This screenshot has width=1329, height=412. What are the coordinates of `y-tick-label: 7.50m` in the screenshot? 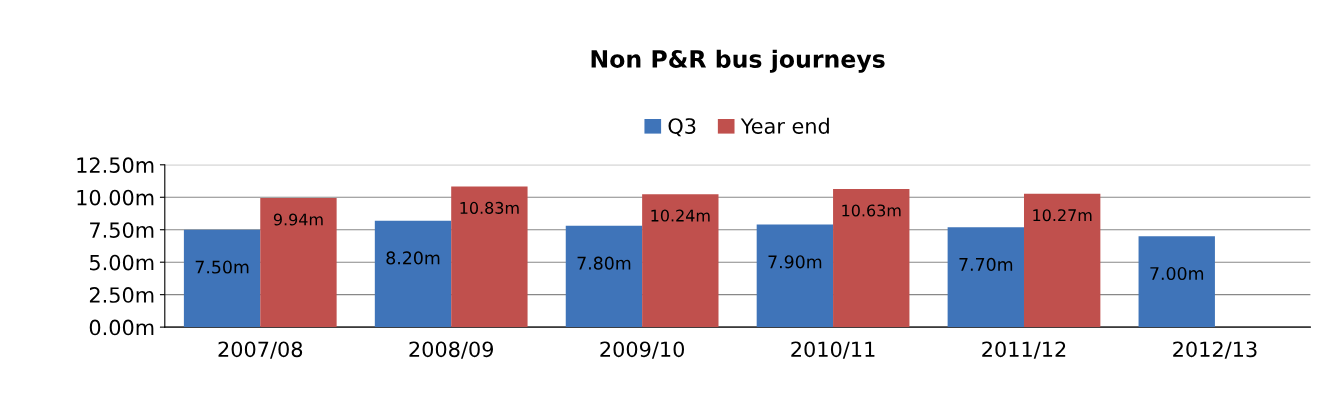 It's located at (122, 230).